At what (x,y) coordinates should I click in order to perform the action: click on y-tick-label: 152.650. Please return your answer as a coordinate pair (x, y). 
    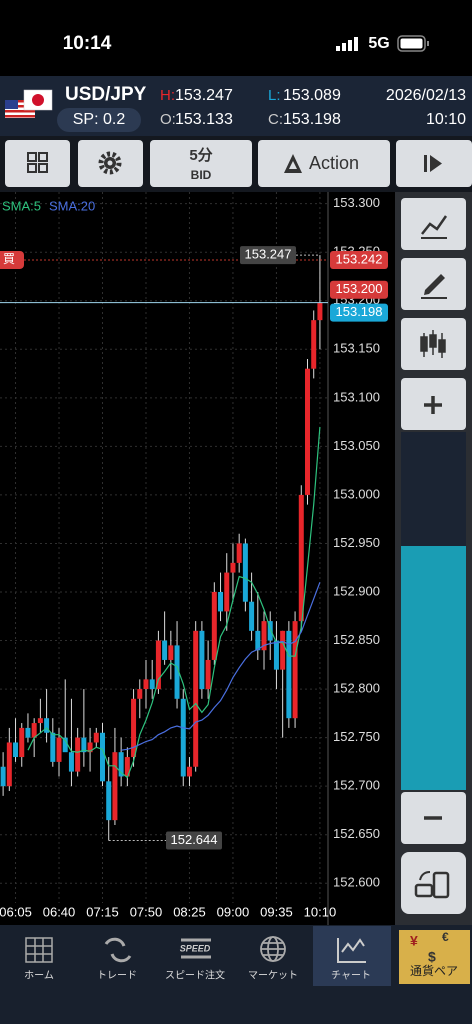
    Looking at the image, I should click on (356, 833).